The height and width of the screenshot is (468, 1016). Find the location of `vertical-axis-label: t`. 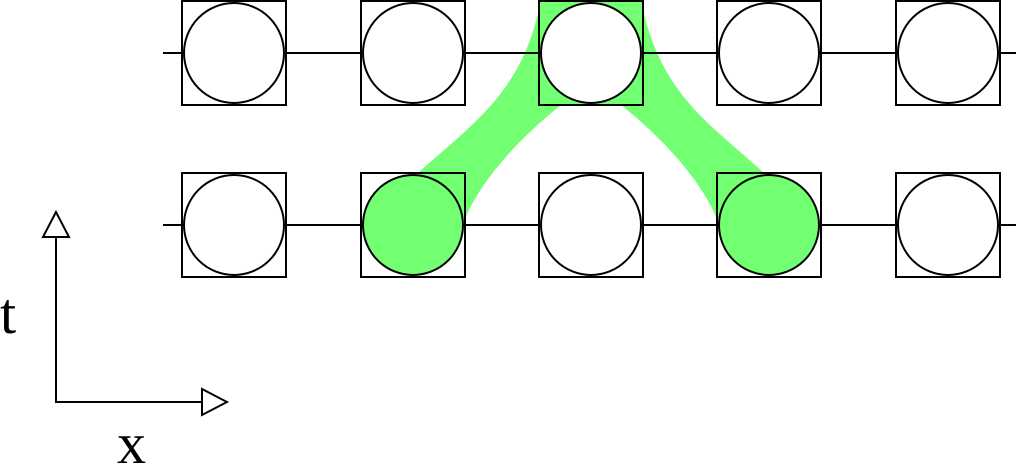

vertical-axis-label: t is located at coordinates (8, 313).